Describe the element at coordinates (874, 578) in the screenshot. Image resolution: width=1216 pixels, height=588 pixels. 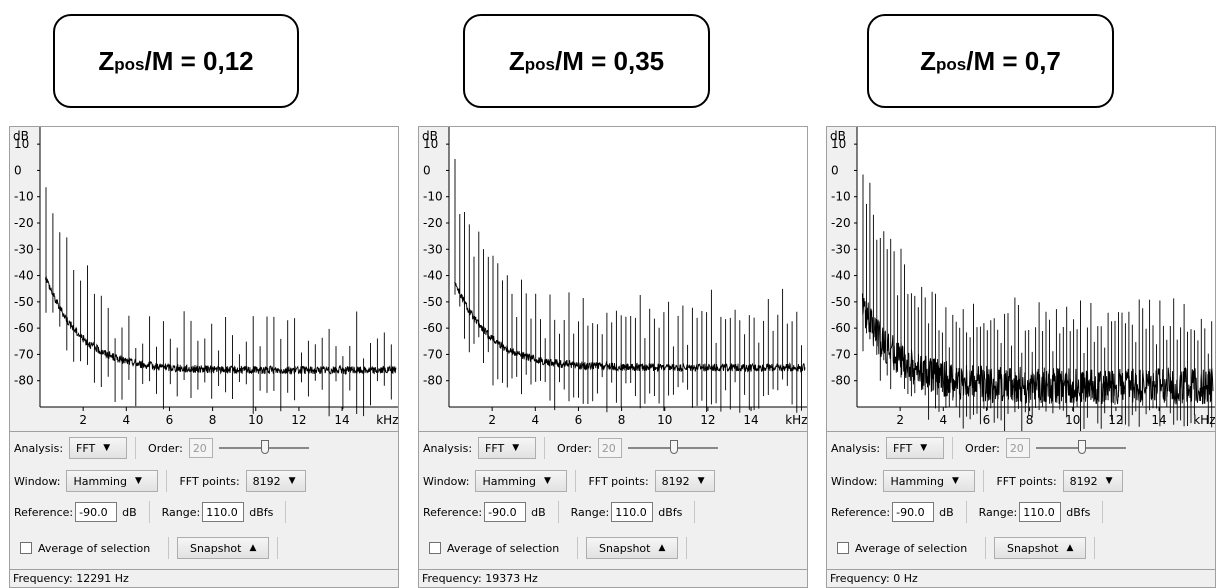
I see `frequency-readout: Frequency: 0 Hz` at that location.